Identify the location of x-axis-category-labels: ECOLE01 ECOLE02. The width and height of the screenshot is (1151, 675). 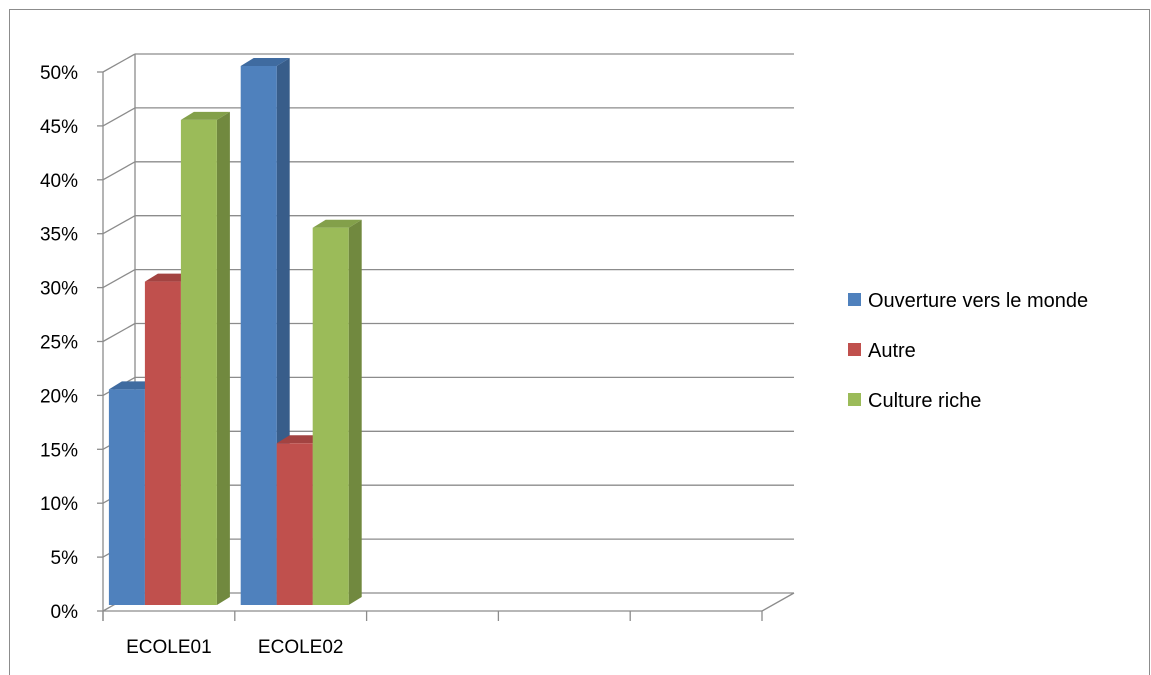
(234, 647).